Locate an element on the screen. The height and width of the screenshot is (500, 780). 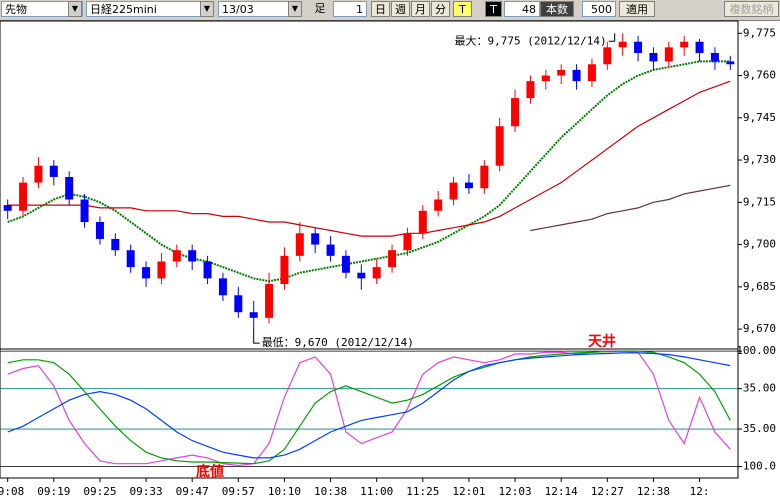
x-tick-label: 11:25 is located at coordinates (422, 491).